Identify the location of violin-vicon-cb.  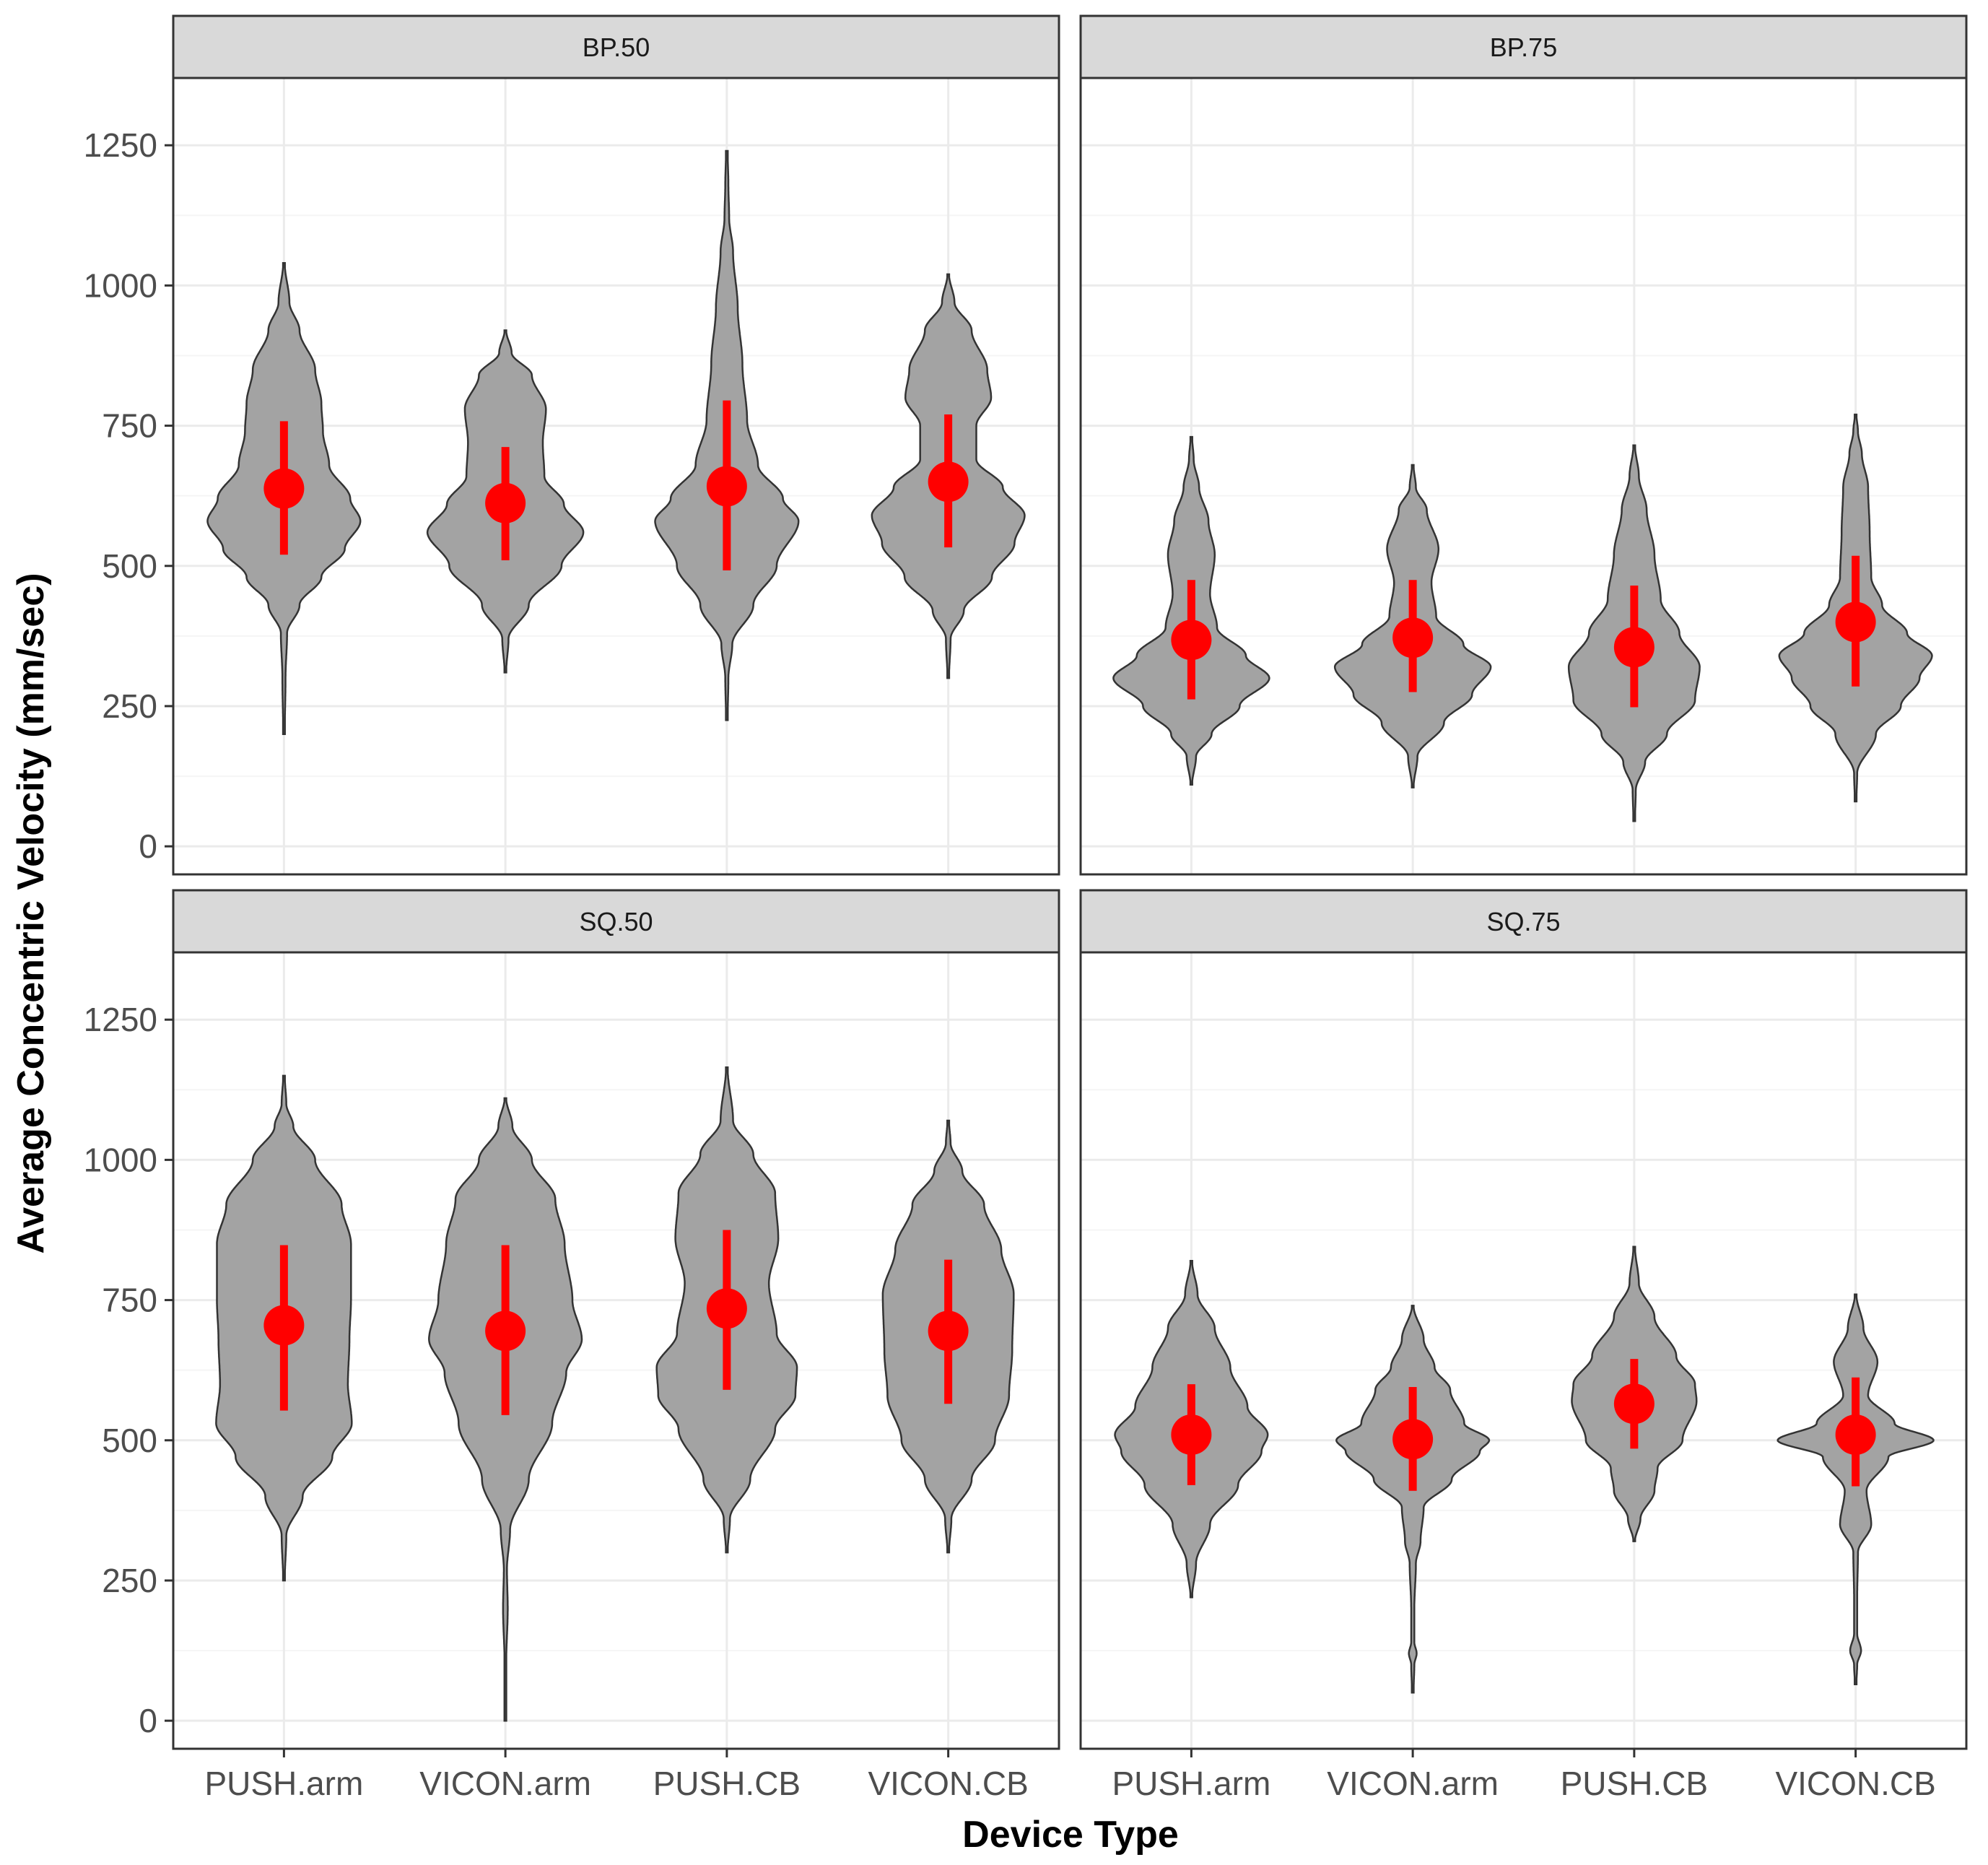
(1856, 1489).